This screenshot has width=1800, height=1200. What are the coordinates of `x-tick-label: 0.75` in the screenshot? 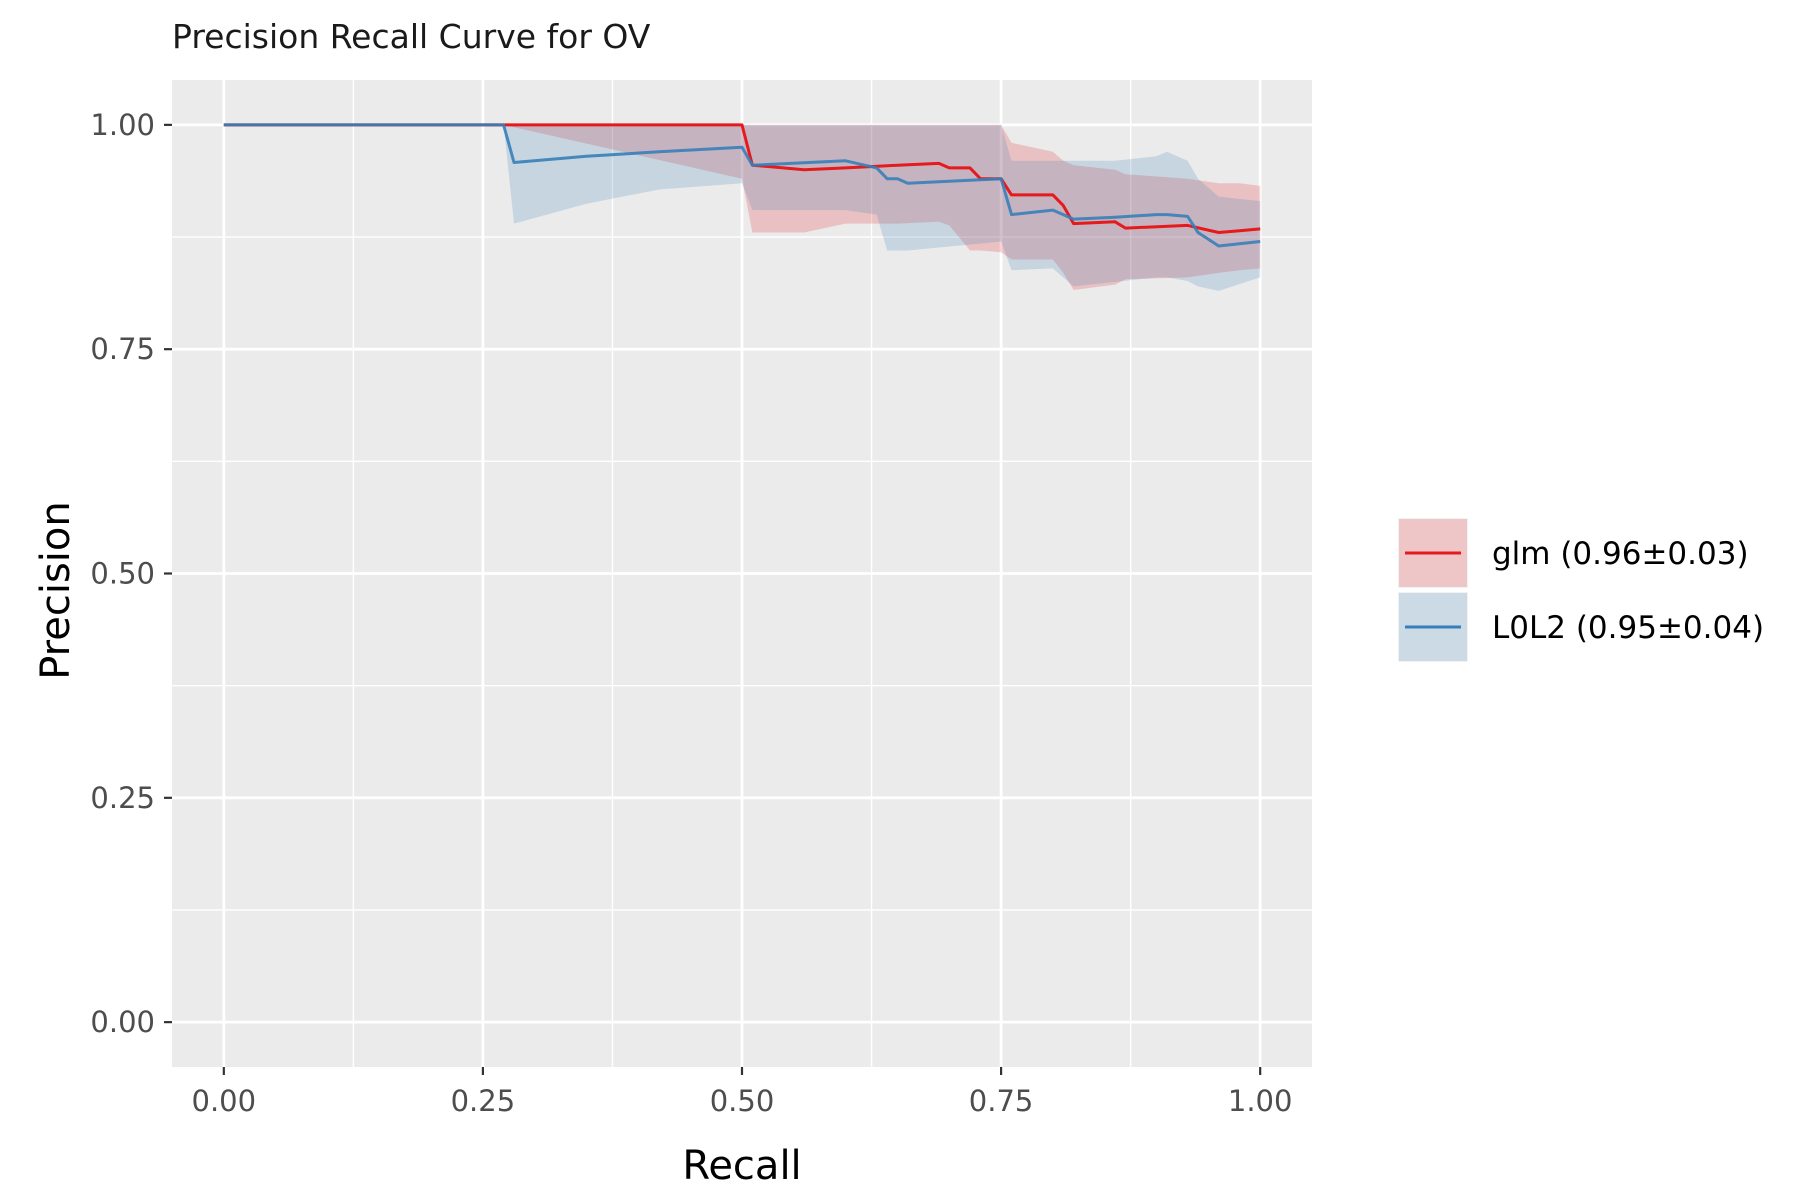 It's located at (1001, 1101).